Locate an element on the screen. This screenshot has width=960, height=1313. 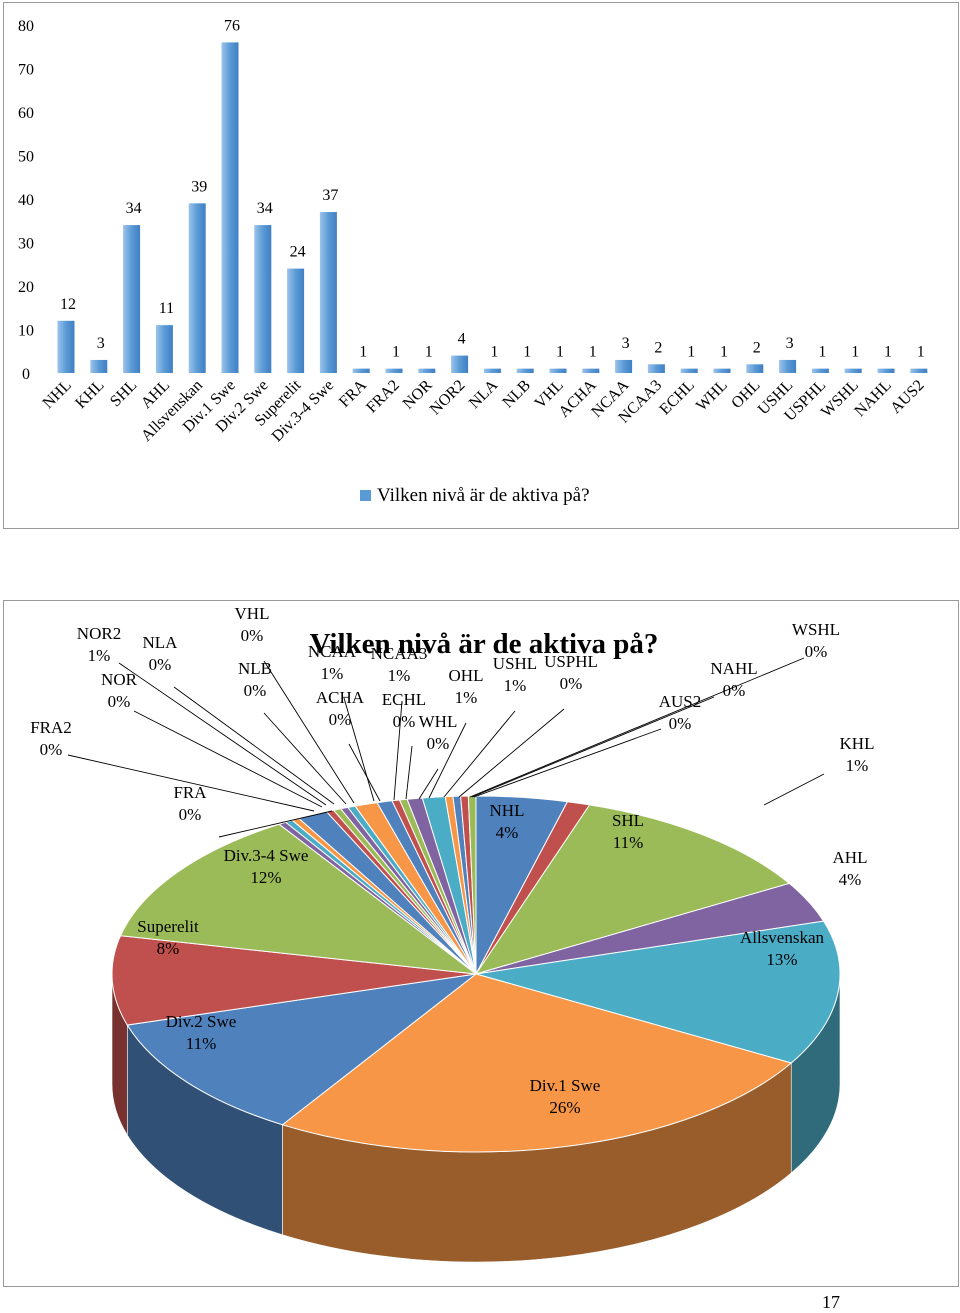
pie-label-aus2: AUS2 is located at coordinates (680, 701).